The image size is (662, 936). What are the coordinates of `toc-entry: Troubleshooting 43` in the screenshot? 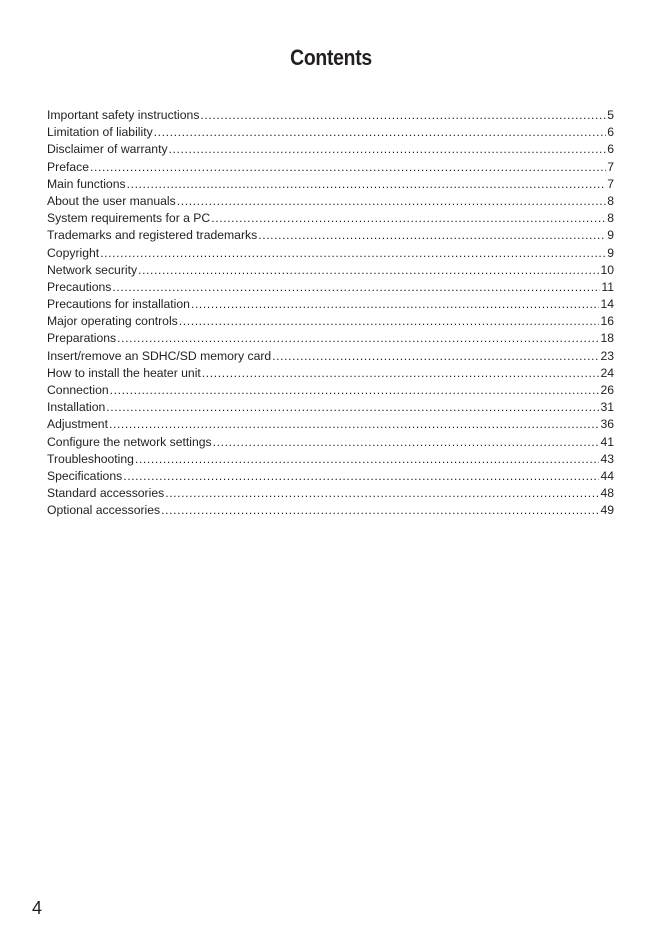 It's located at (330, 459).